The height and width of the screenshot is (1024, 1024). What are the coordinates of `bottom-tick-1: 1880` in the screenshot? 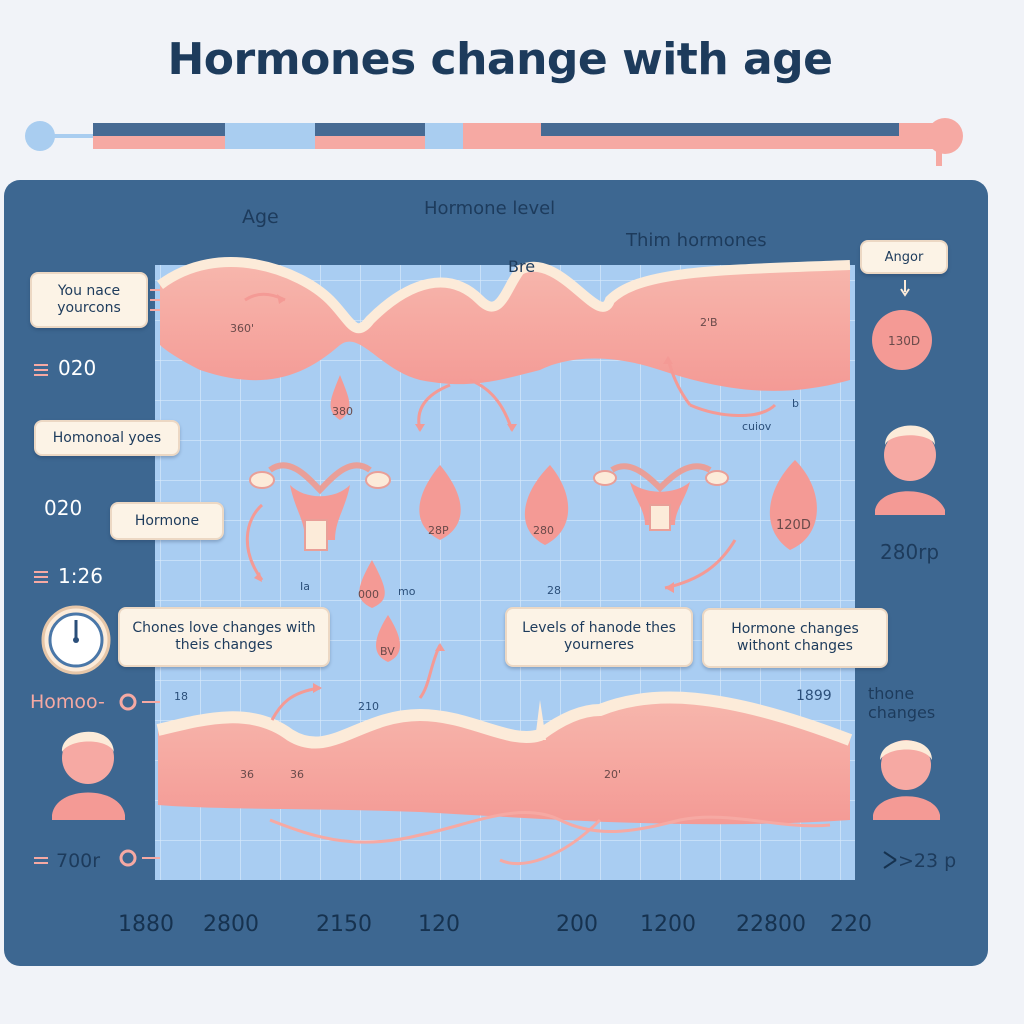 It's located at (146, 924).